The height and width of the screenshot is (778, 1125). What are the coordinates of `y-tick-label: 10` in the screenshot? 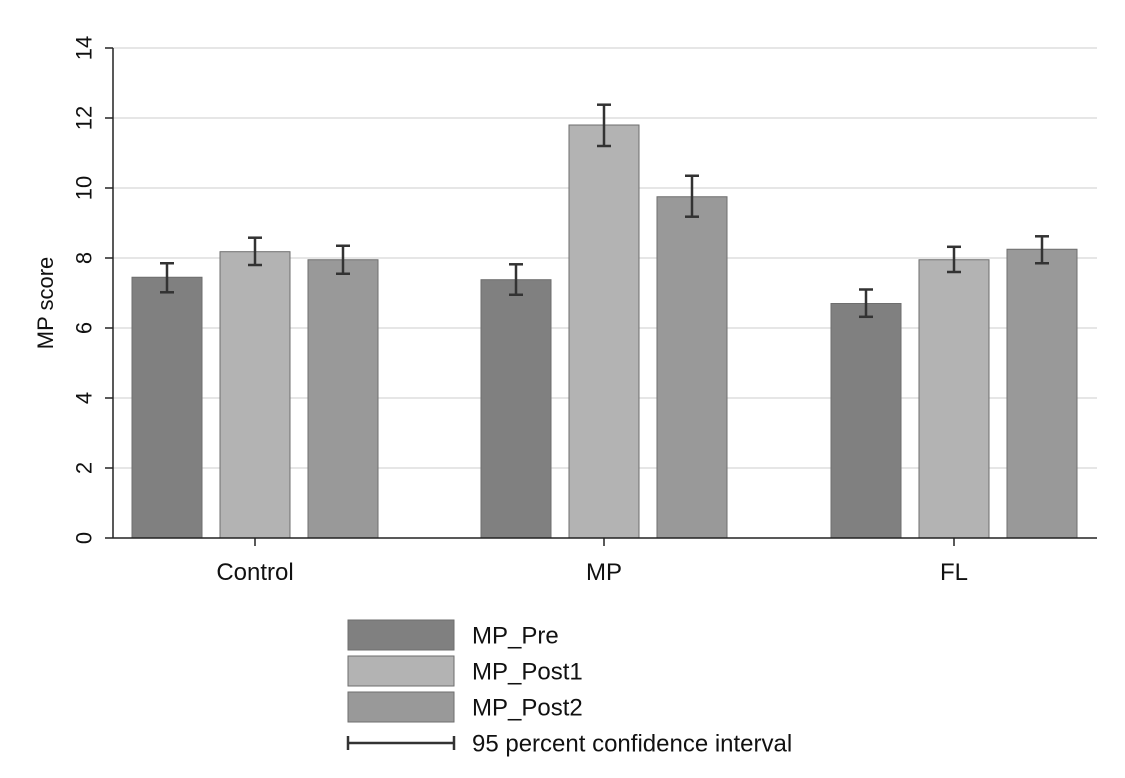 It's located at (84, 188).